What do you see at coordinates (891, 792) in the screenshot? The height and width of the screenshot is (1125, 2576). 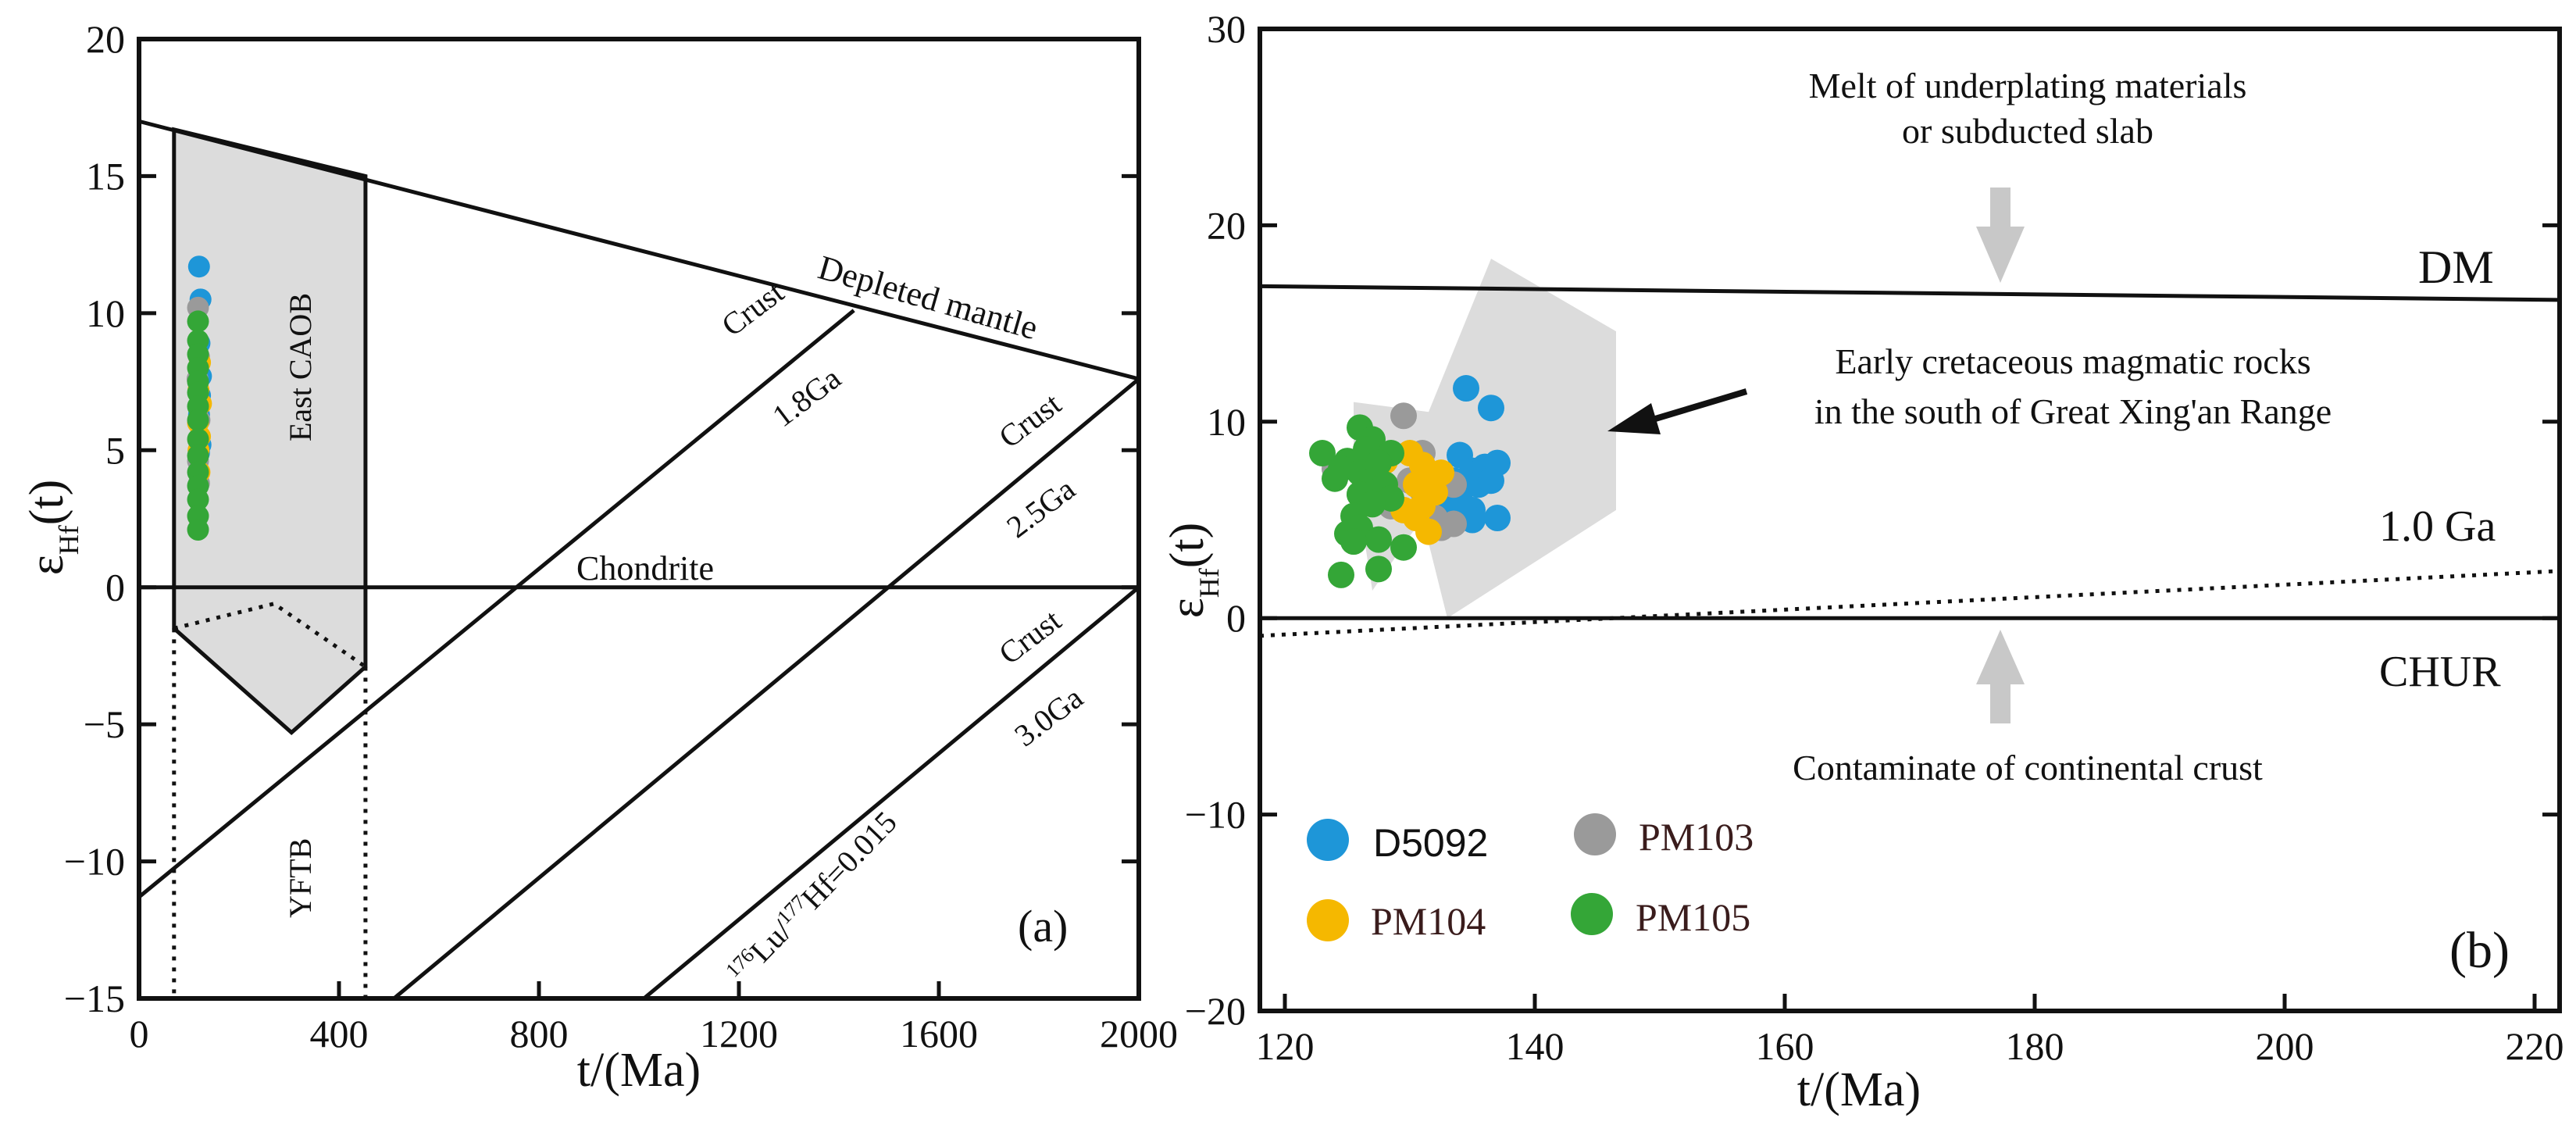 I see `line-crust-3-0ga` at bounding box center [891, 792].